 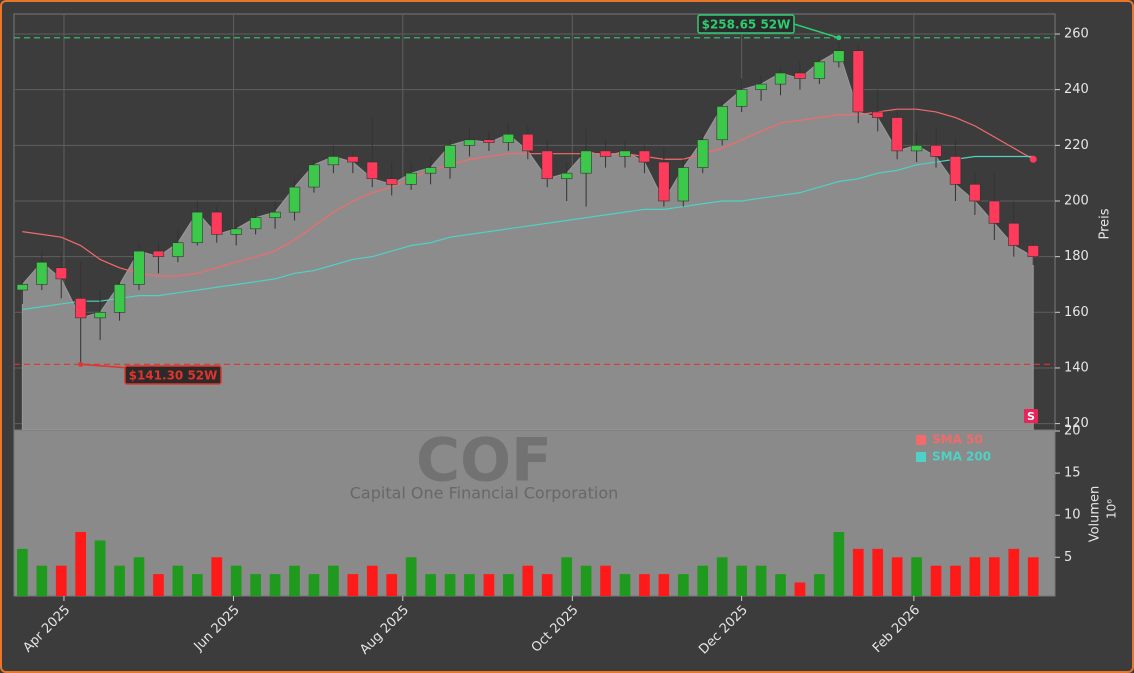 What do you see at coordinates (961, 457) in the screenshot?
I see `legend-label: SMA 200` at bounding box center [961, 457].